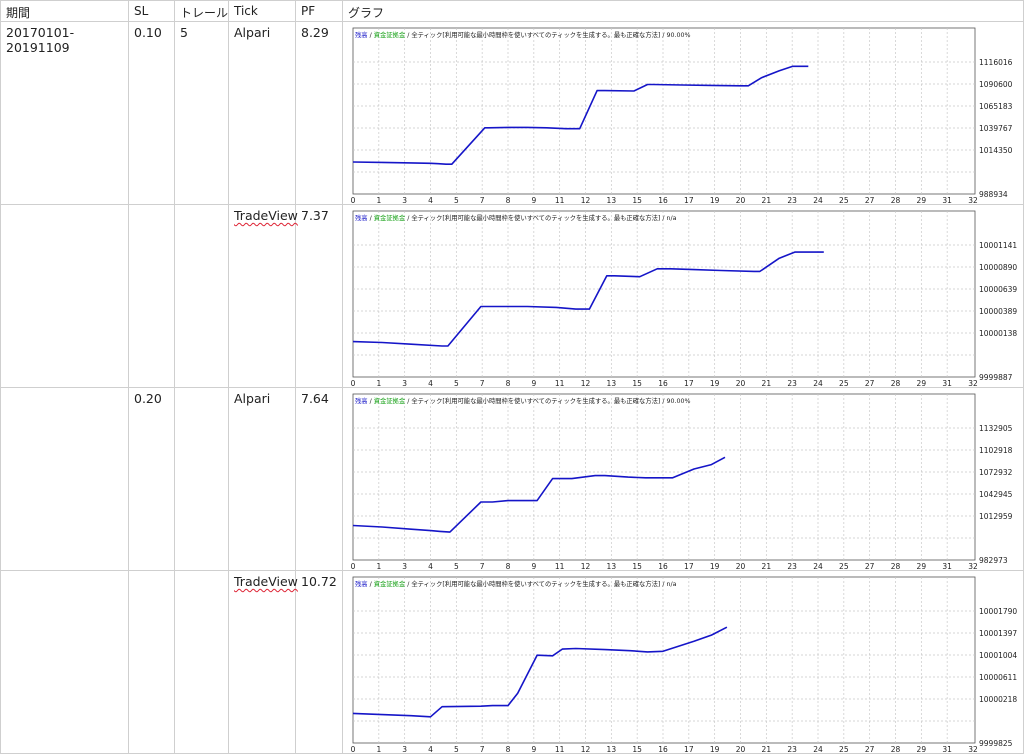 The height and width of the screenshot is (754, 1024). Describe the element at coordinates (996, 62) in the screenshot. I see `y-tick-label: 1116016` at that location.